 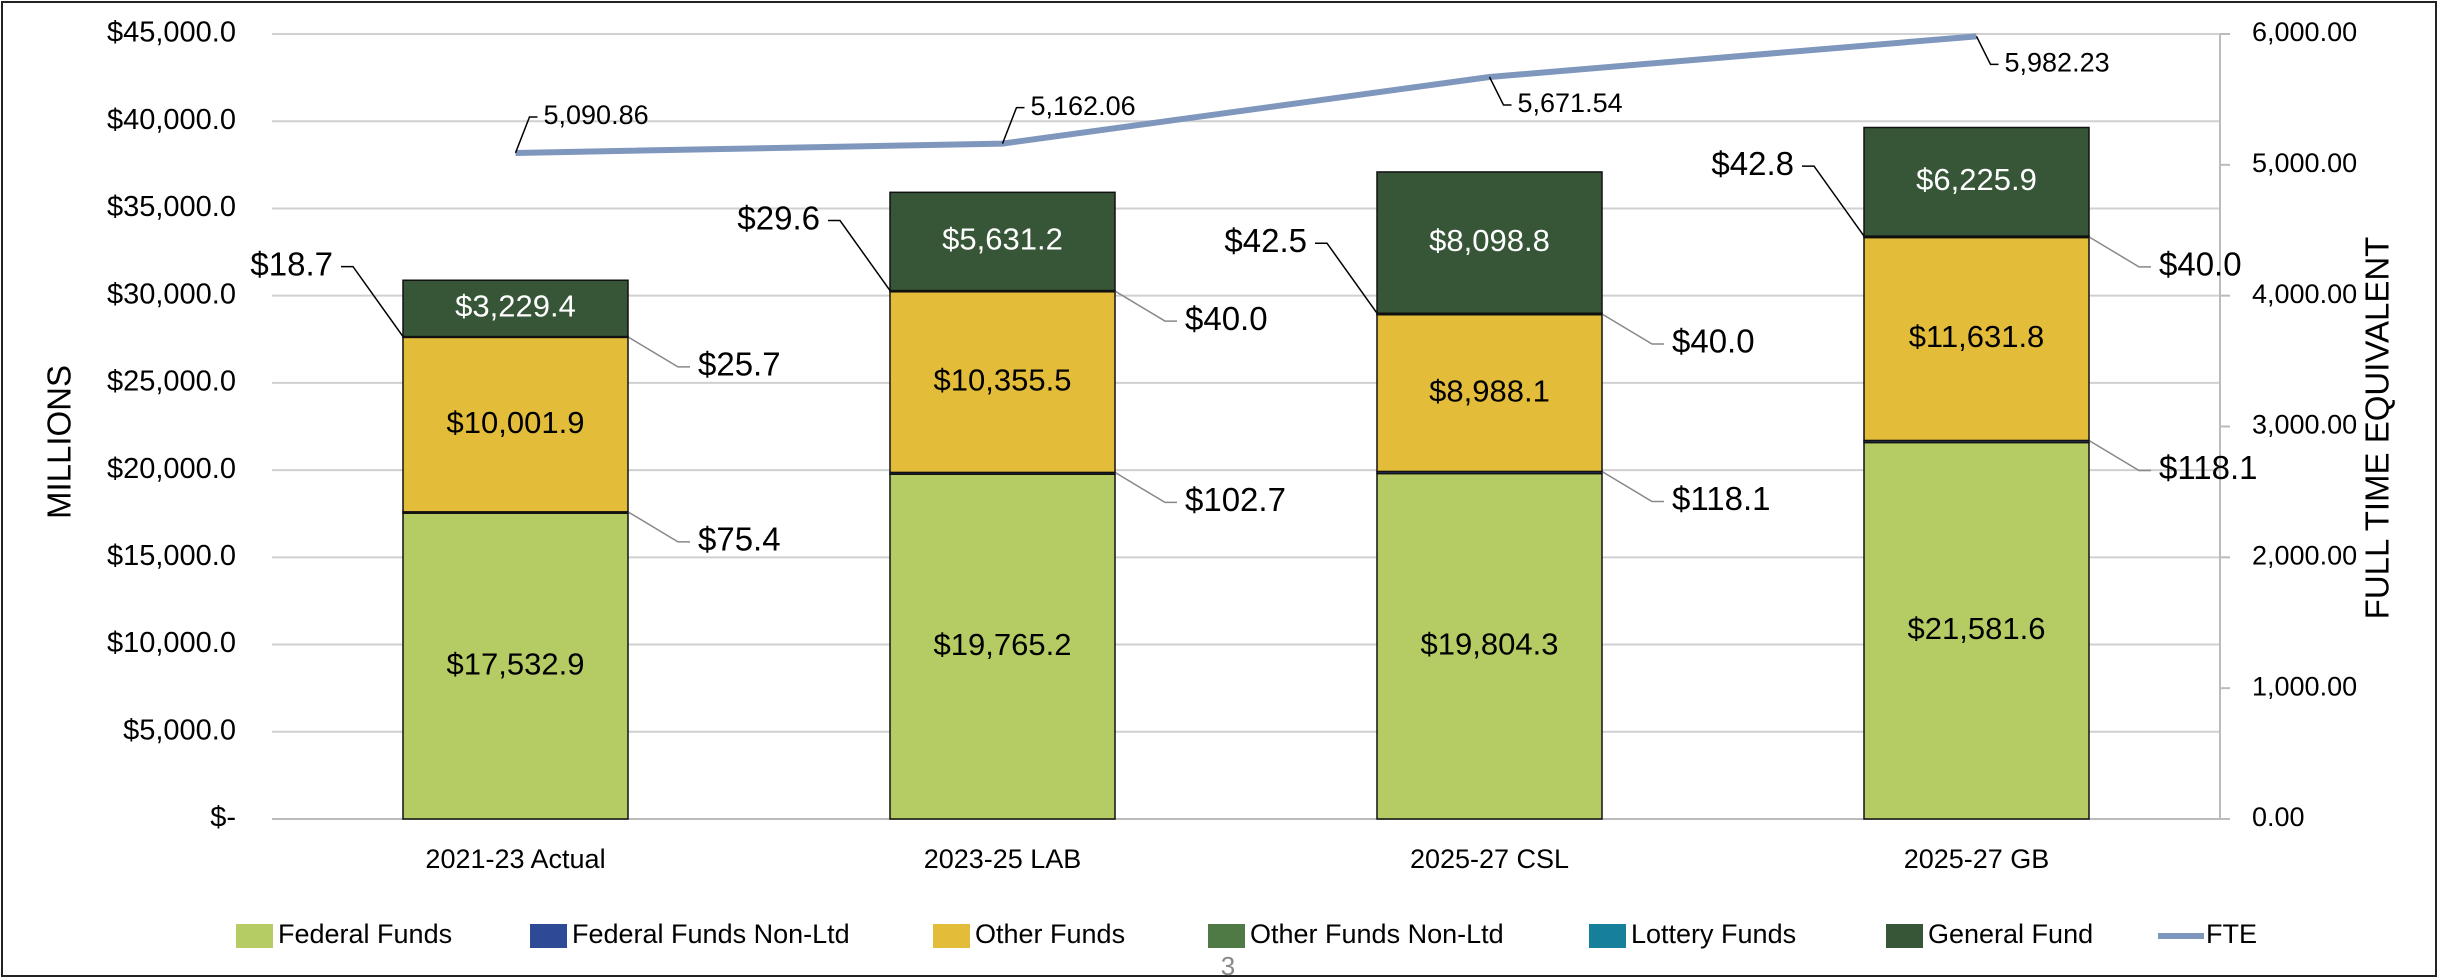 I want to click on y2-tick-label: 0.00, so click(x=2278, y=817).